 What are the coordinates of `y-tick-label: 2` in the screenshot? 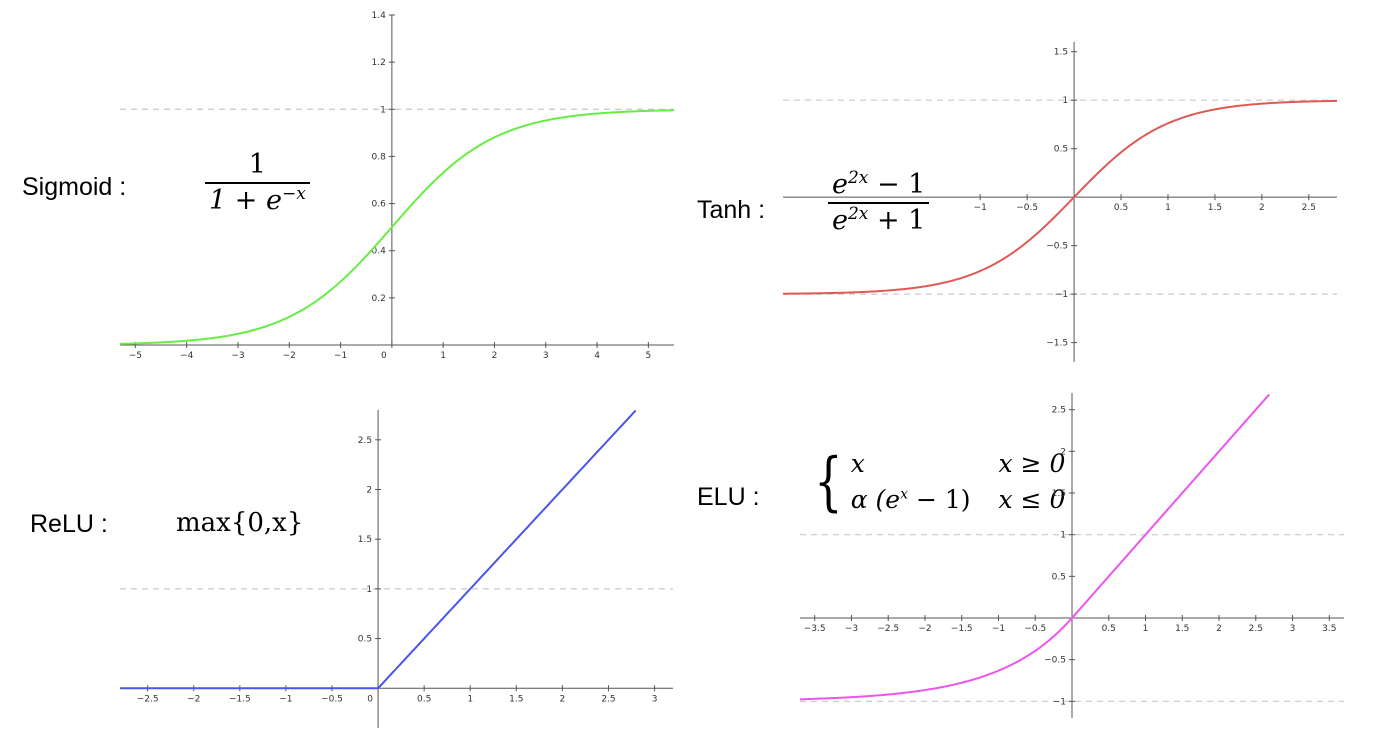 It's located at (369, 491).